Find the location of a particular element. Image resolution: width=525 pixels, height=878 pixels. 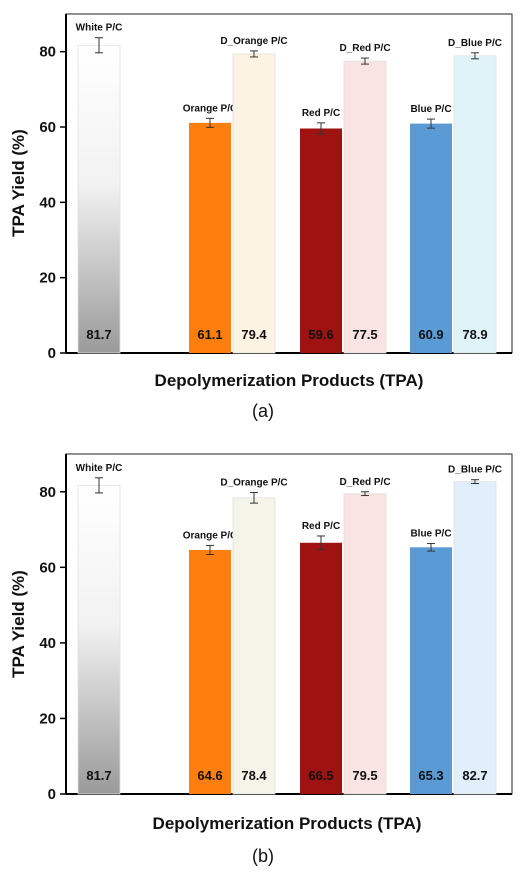

bar-blue-p-c-b is located at coordinates (431, 670).